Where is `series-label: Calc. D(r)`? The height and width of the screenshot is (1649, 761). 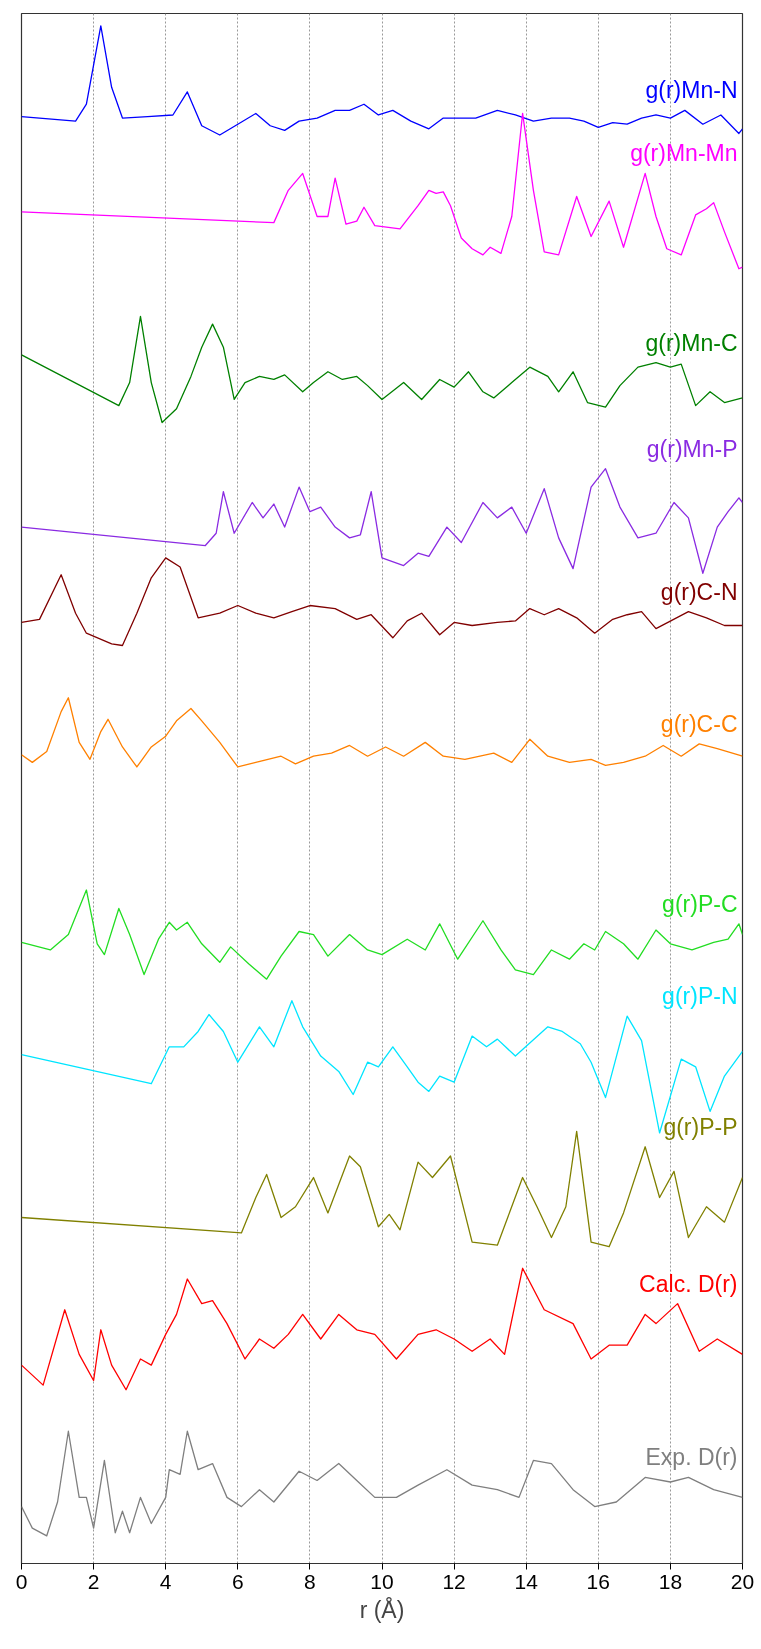
series-label: Calc. D(r) is located at coordinates (688, 1283).